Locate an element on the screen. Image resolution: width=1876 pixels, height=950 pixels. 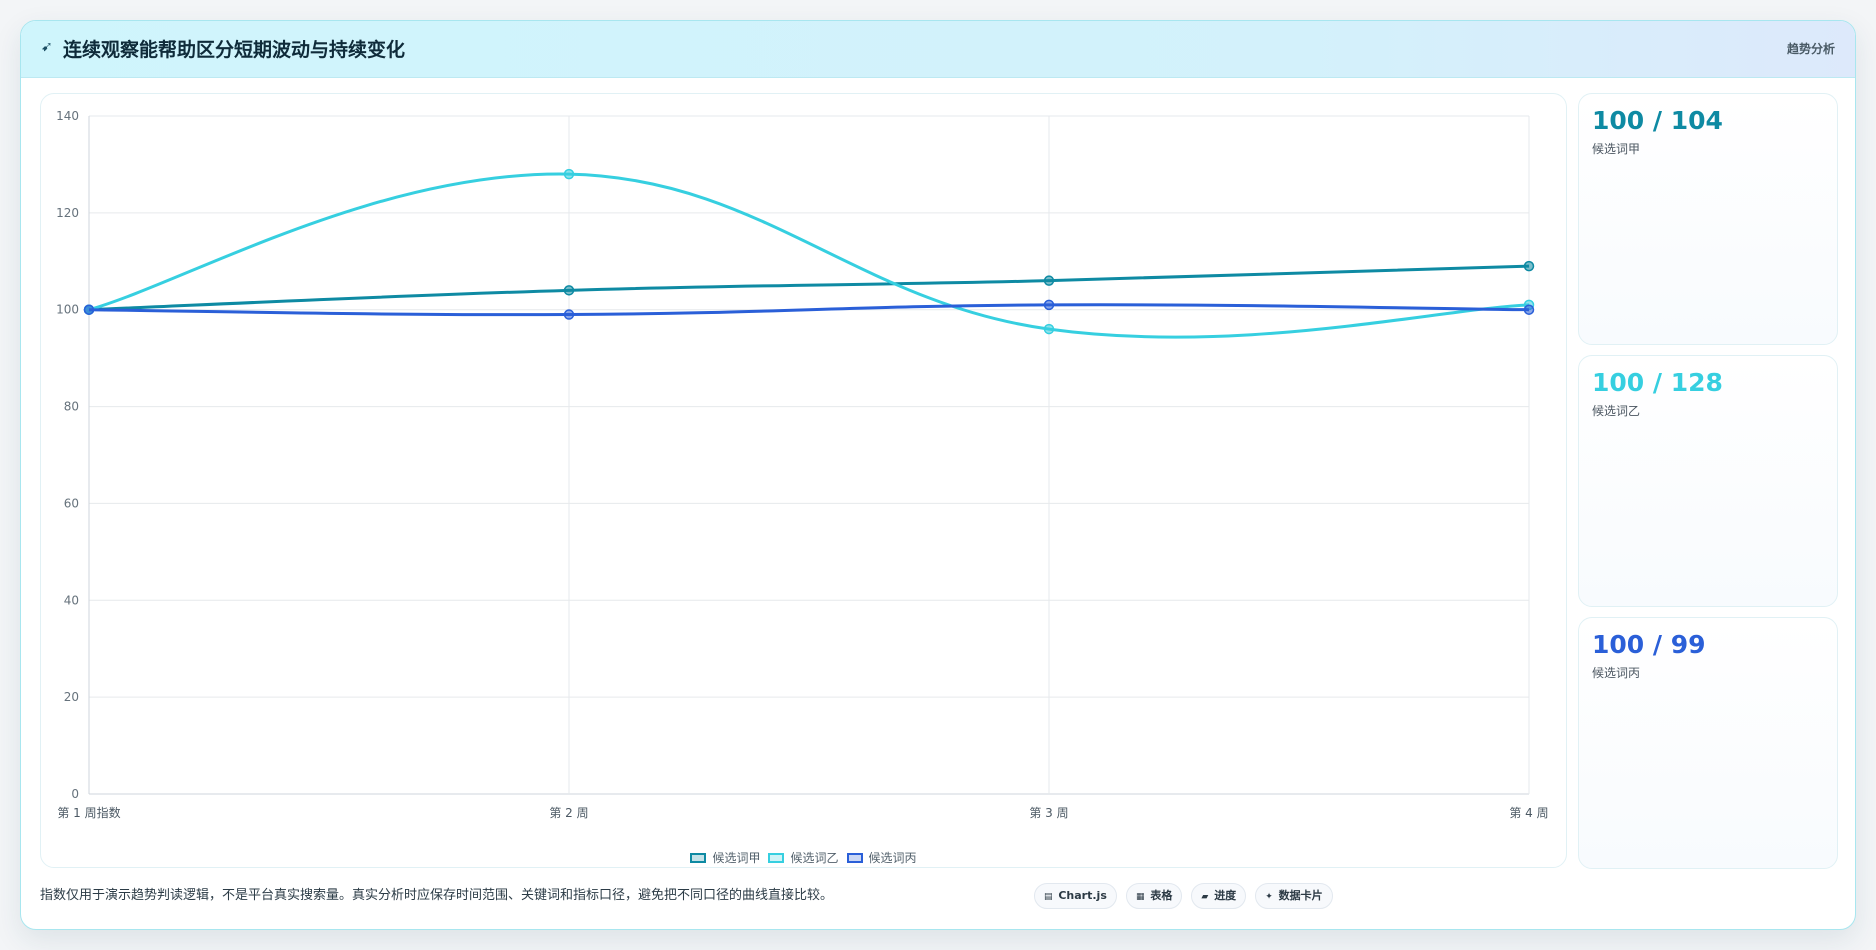
legend-label: 候选词乙 is located at coordinates (814, 858).